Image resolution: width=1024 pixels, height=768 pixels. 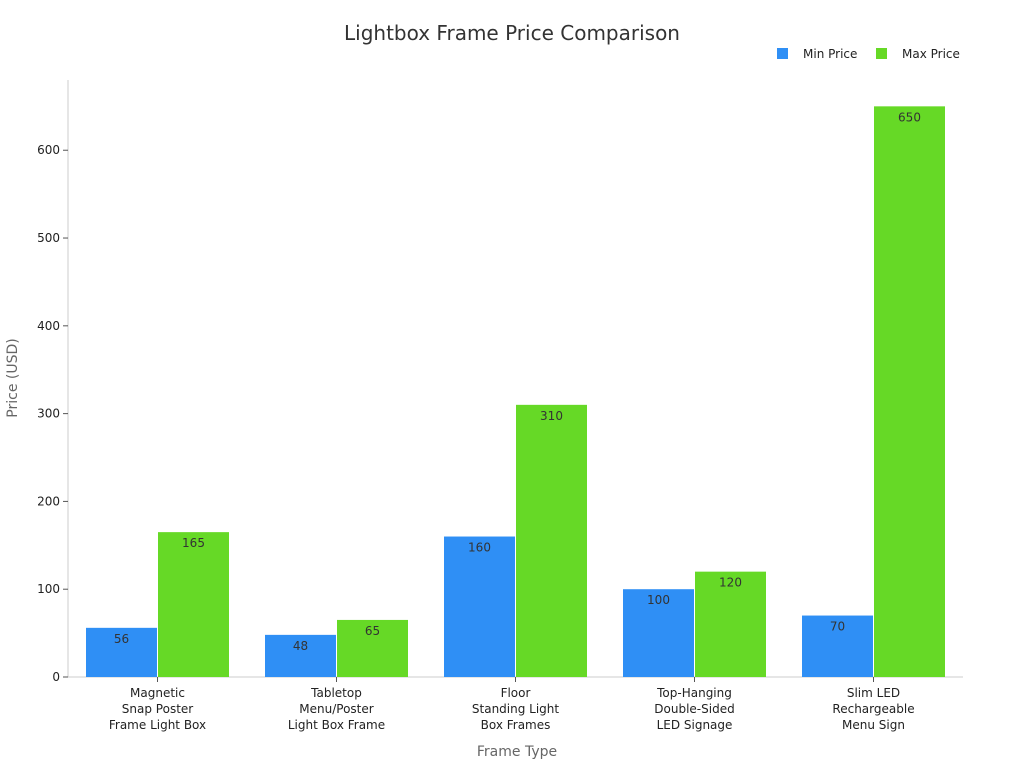 I want to click on x-tick-label: Slim LED, so click(x=873, y=693).